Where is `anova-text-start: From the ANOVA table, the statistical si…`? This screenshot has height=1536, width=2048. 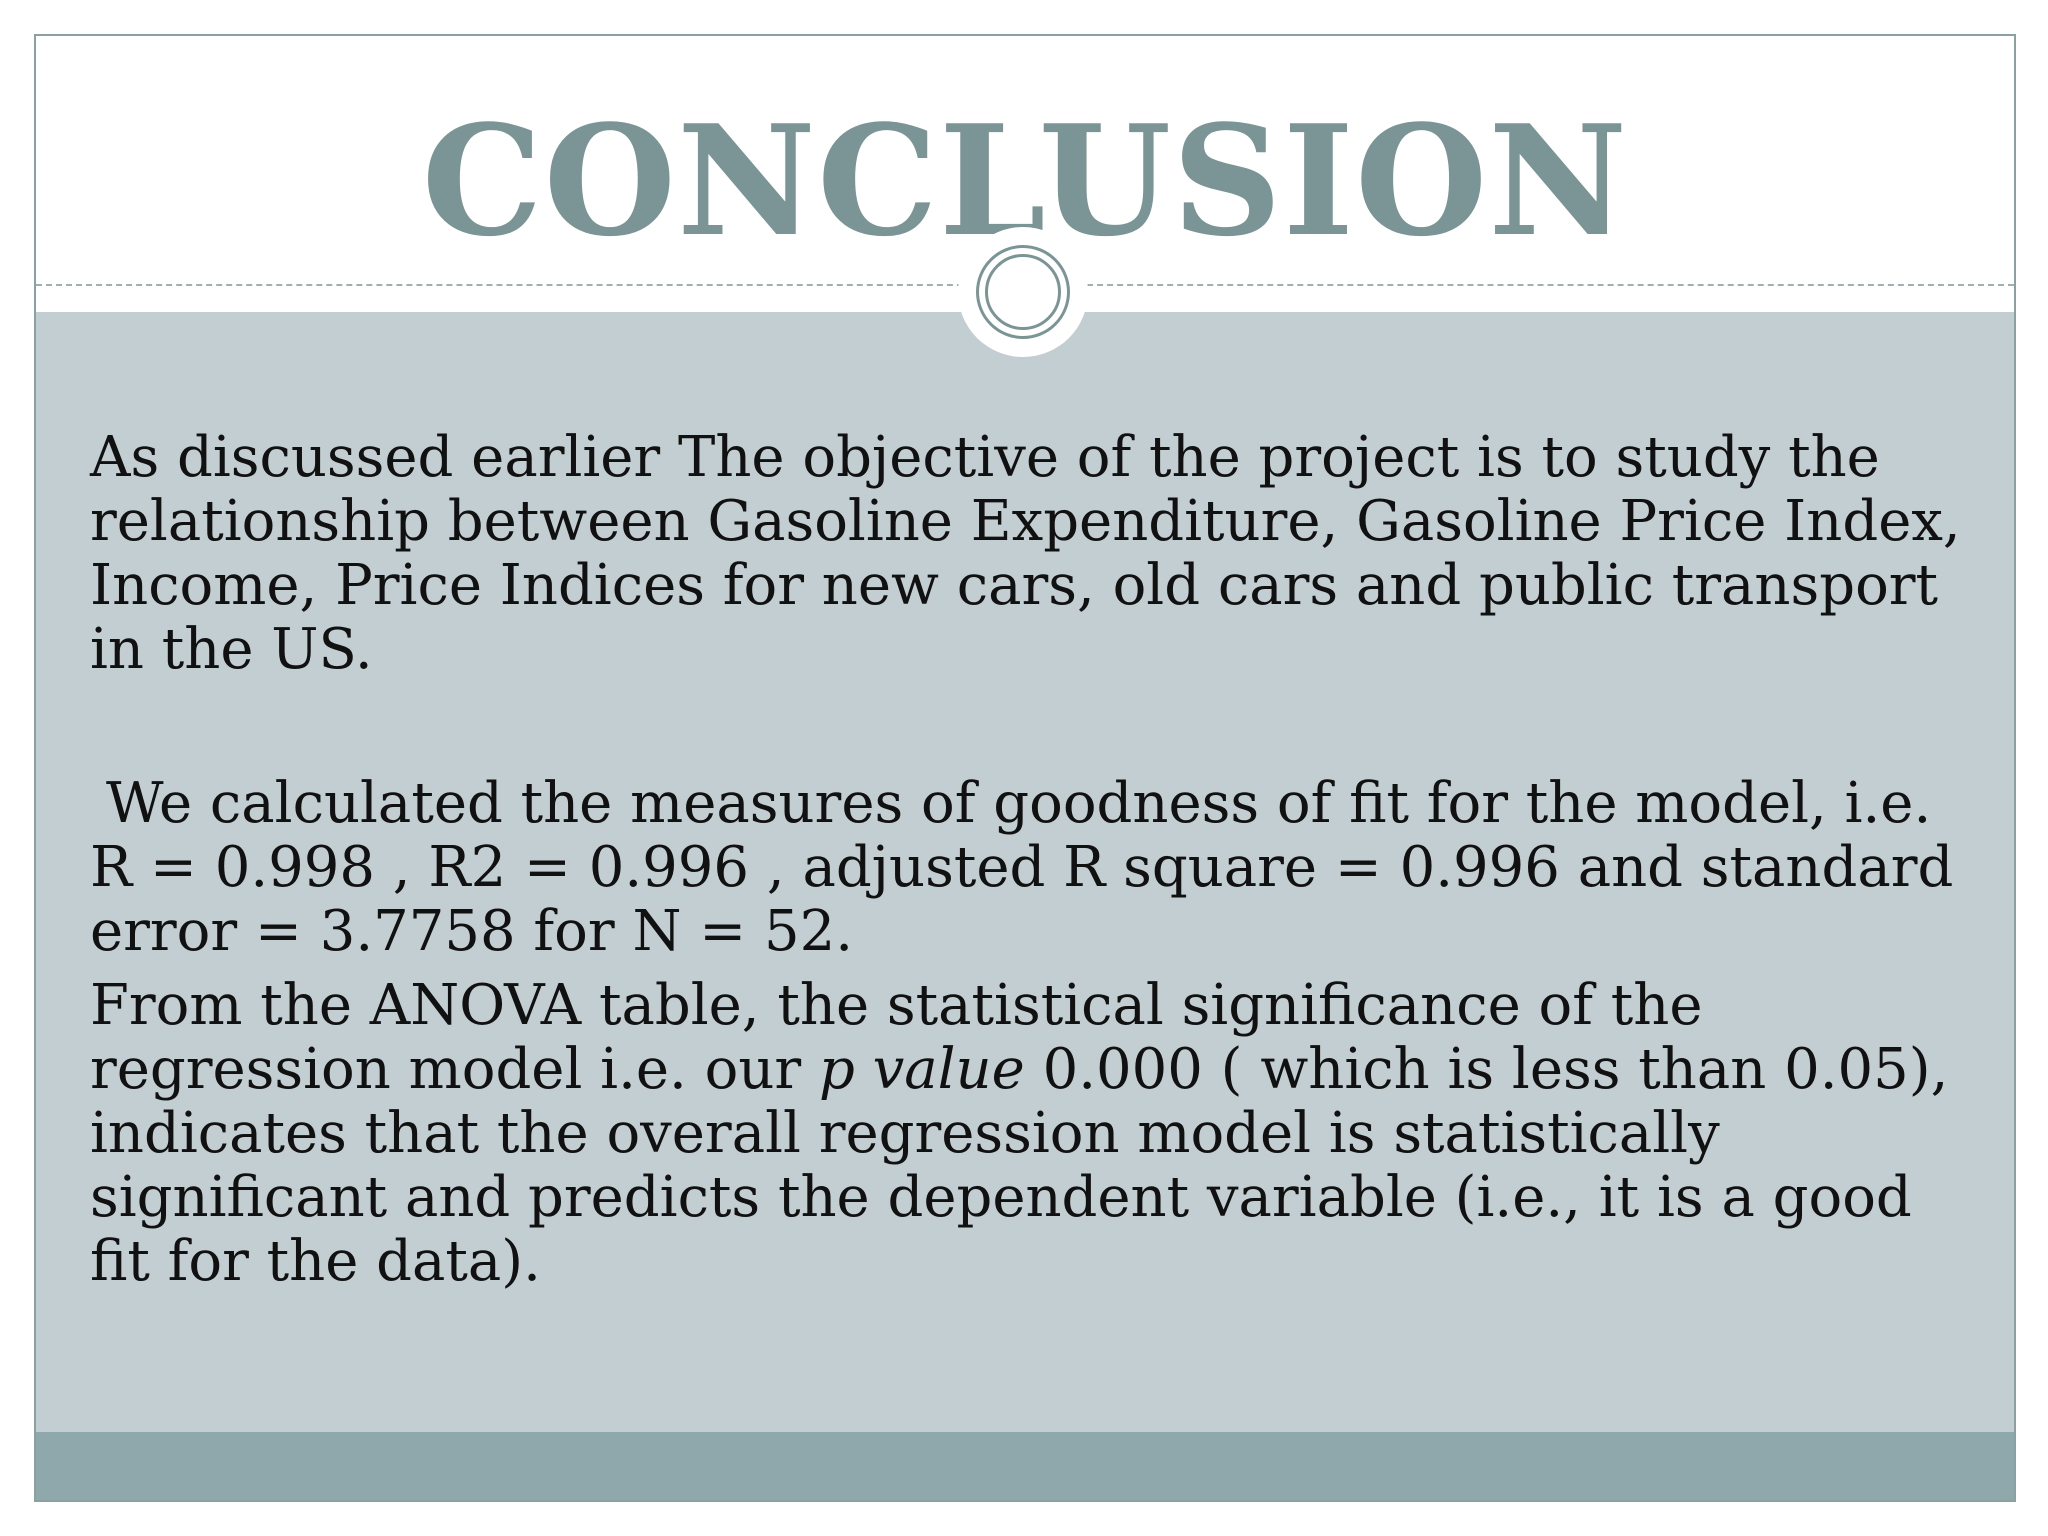
anova-text-start: From the ANOVA table, the statistical si… is located at coordinates (896, 1037).